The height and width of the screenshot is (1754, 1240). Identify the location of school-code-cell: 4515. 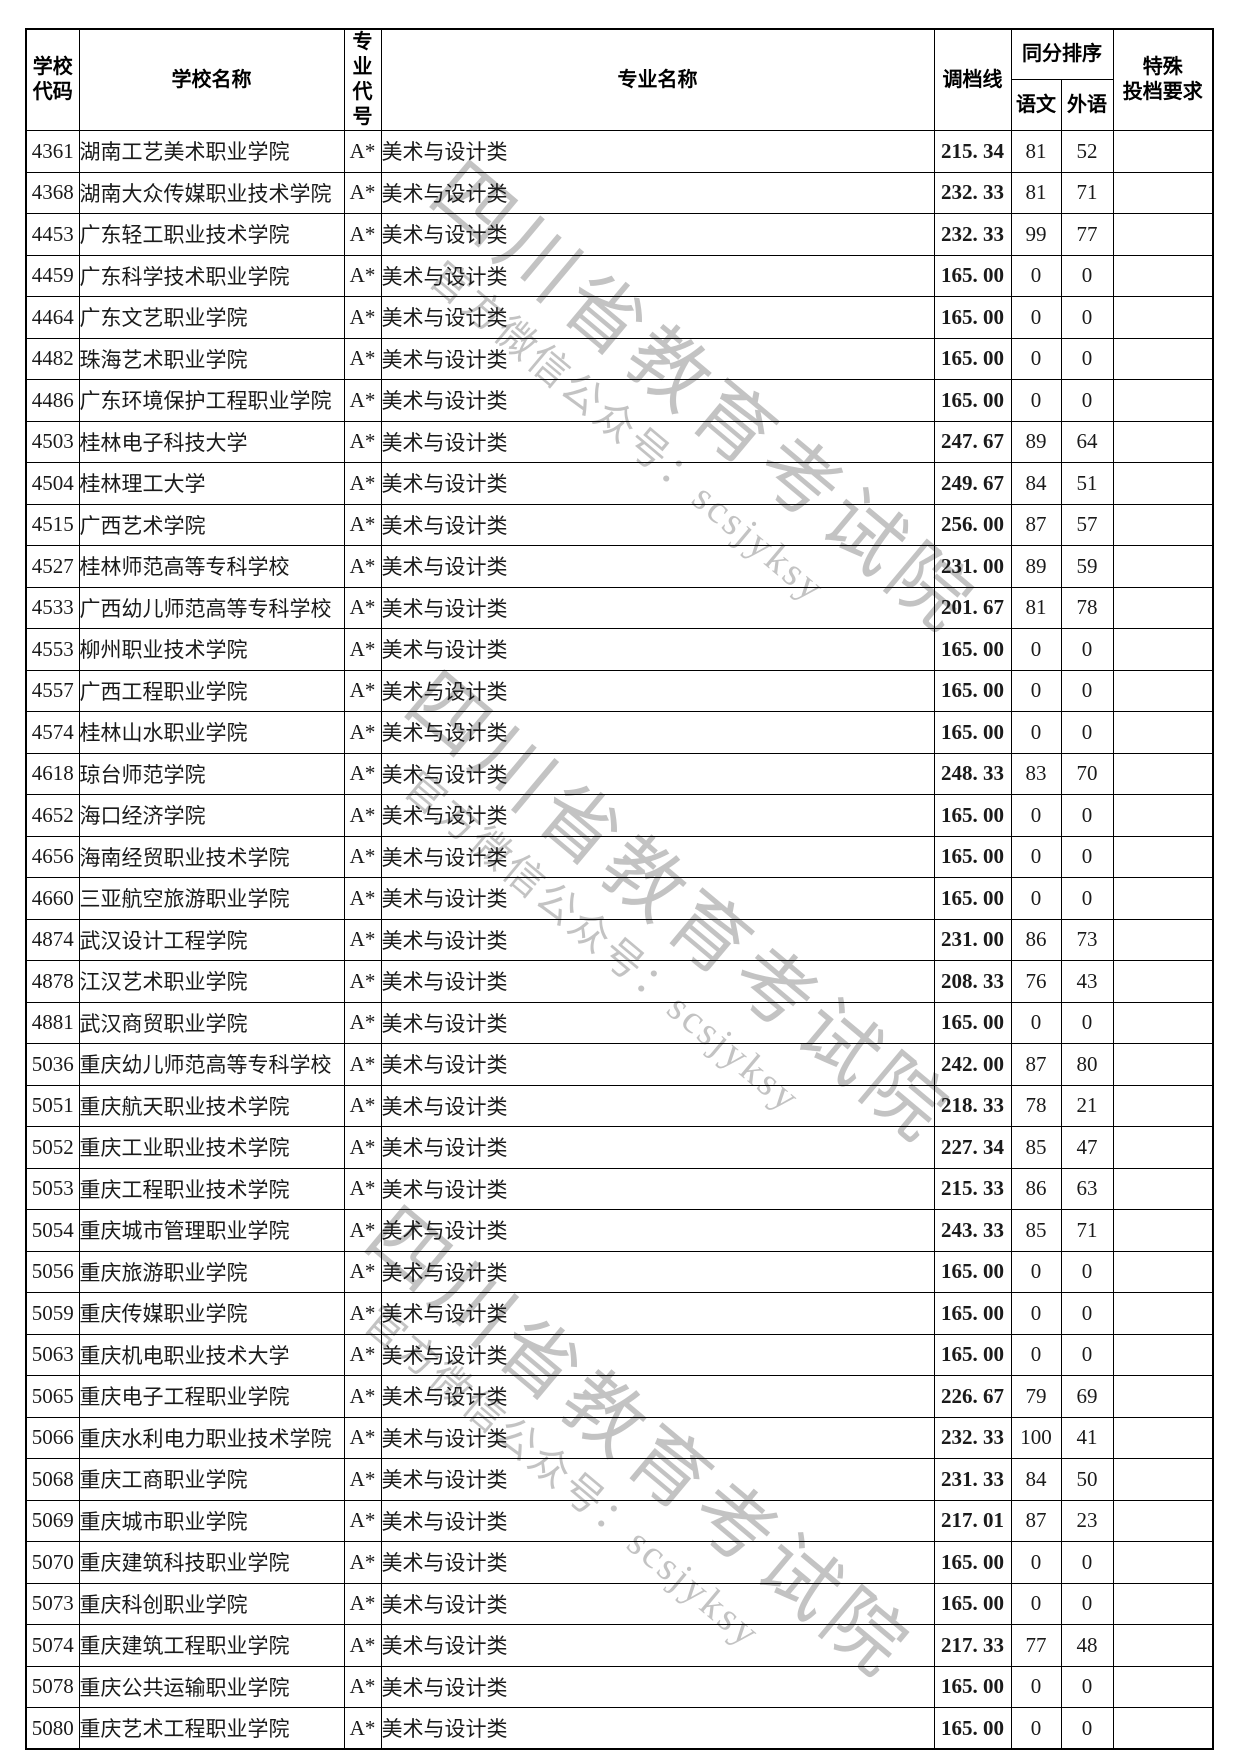
(52, 524).